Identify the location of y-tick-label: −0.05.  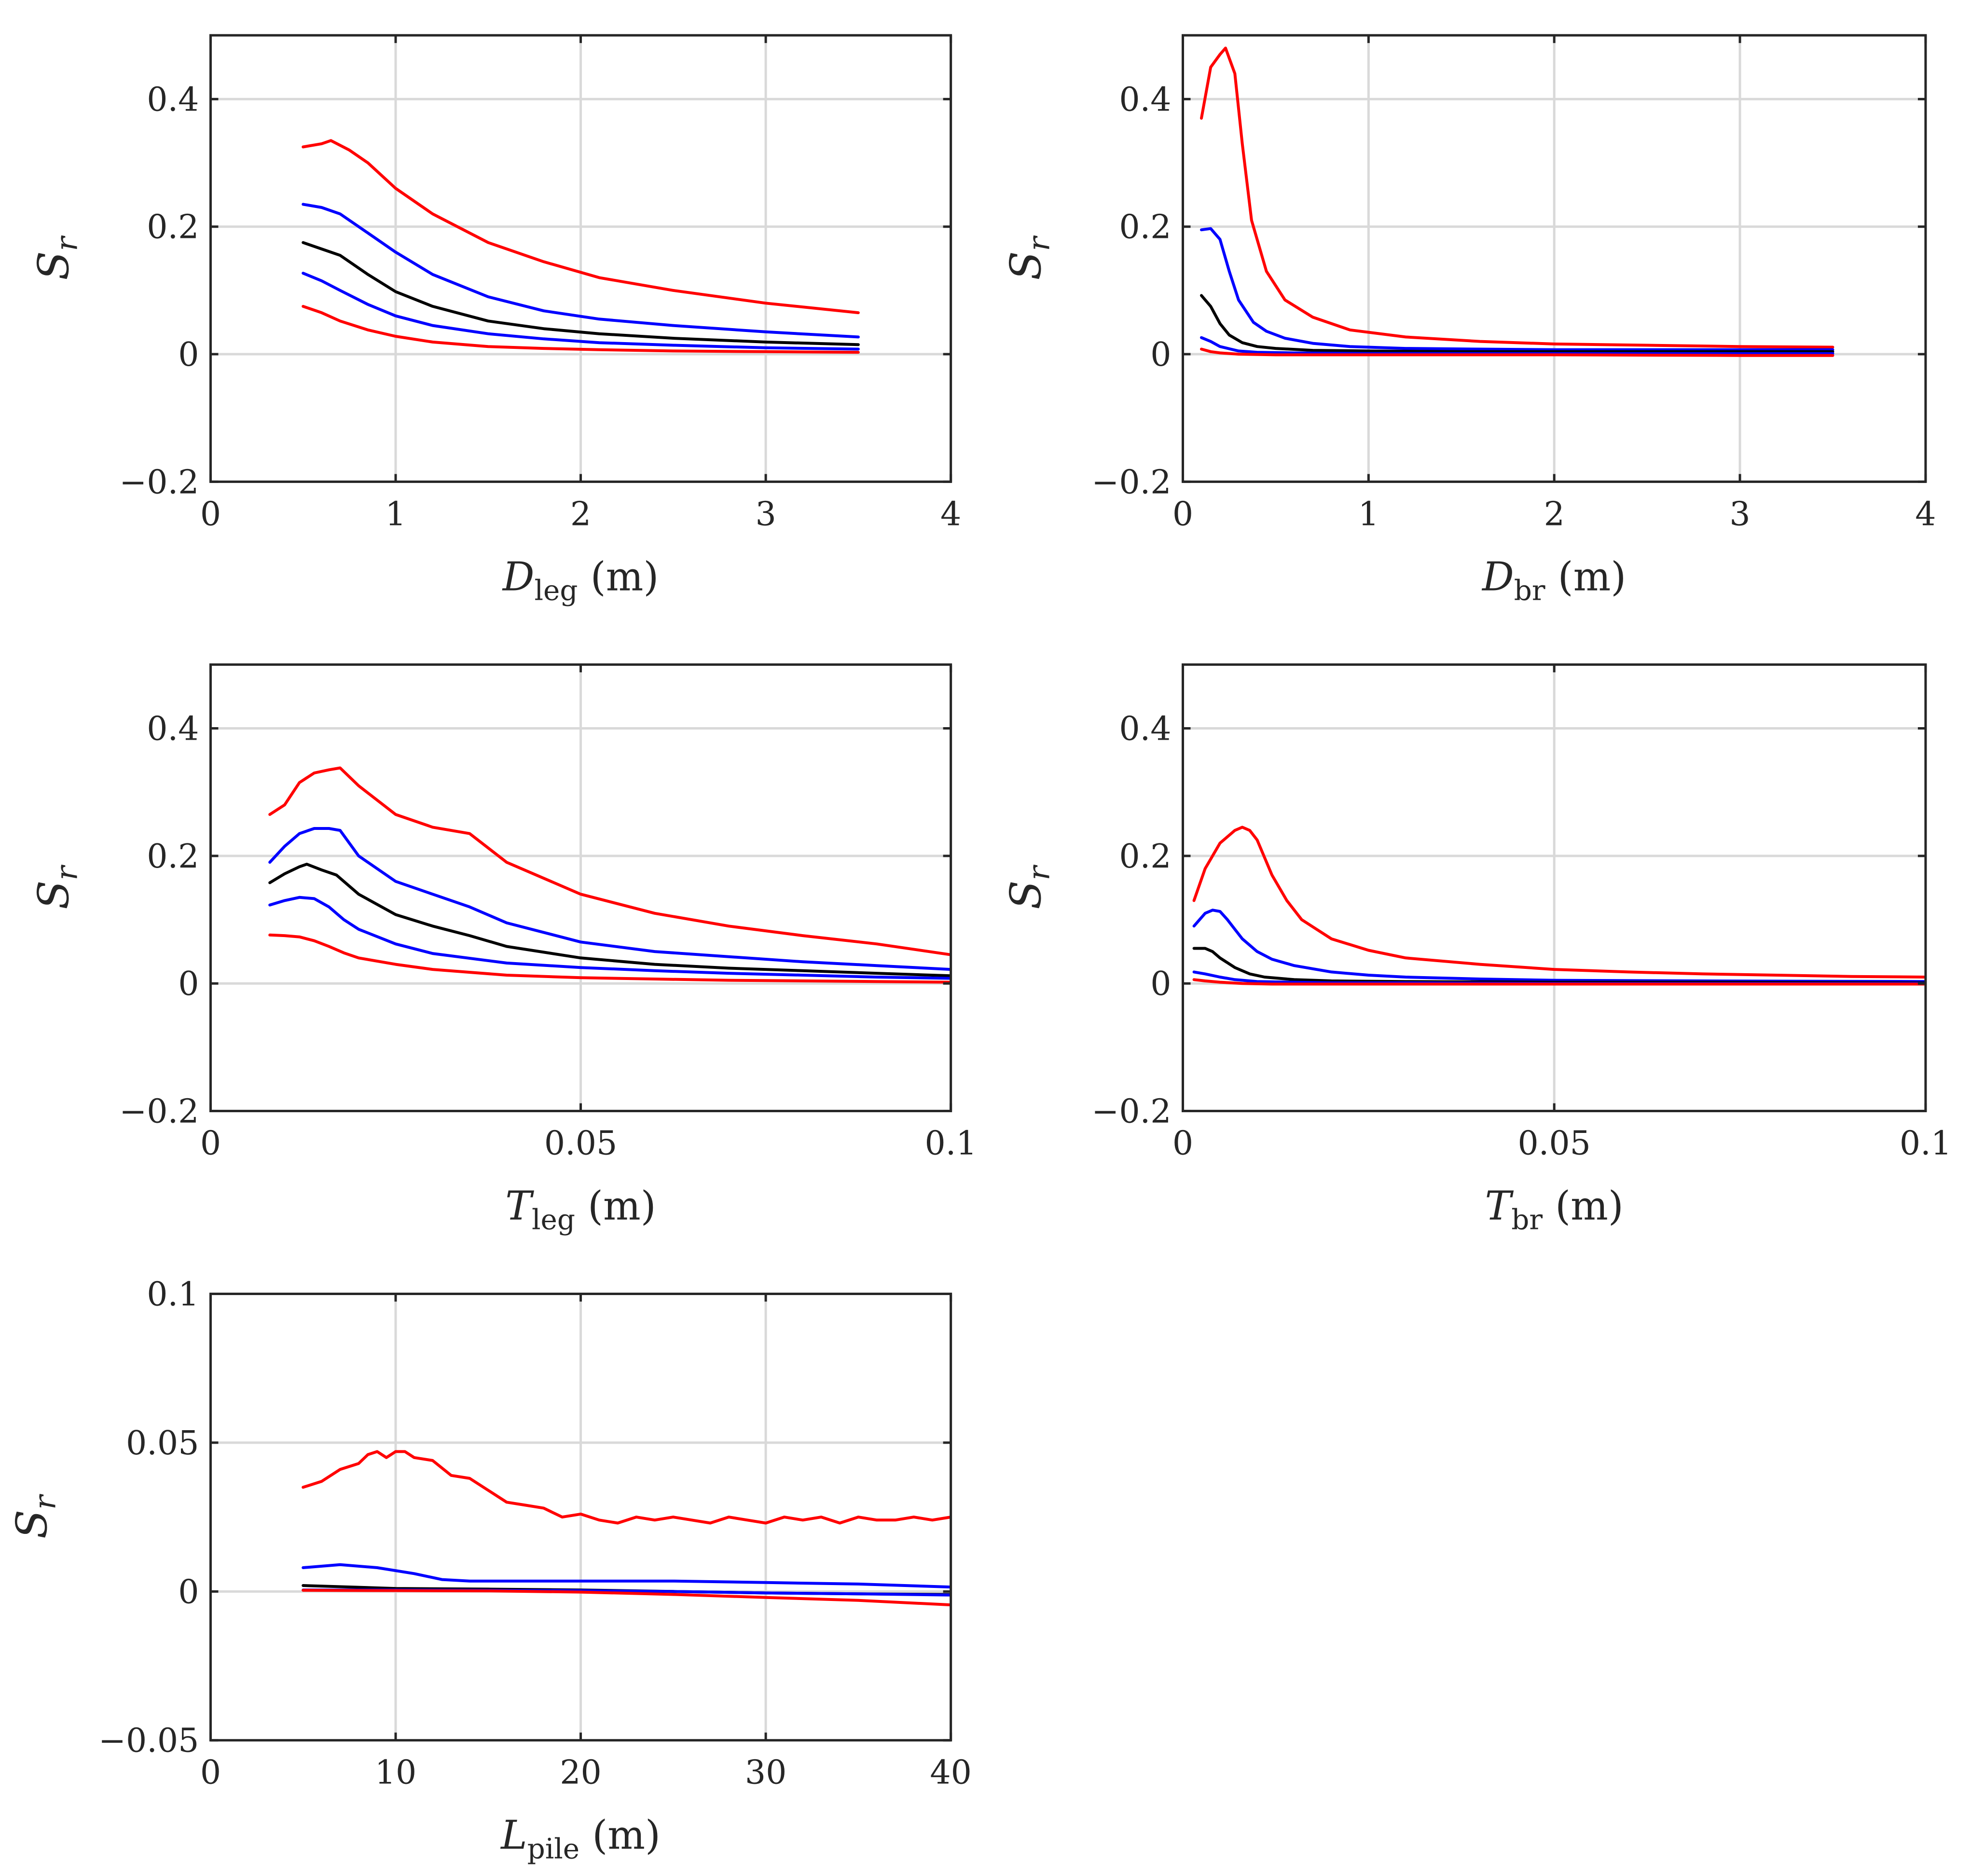
(148, 1741).